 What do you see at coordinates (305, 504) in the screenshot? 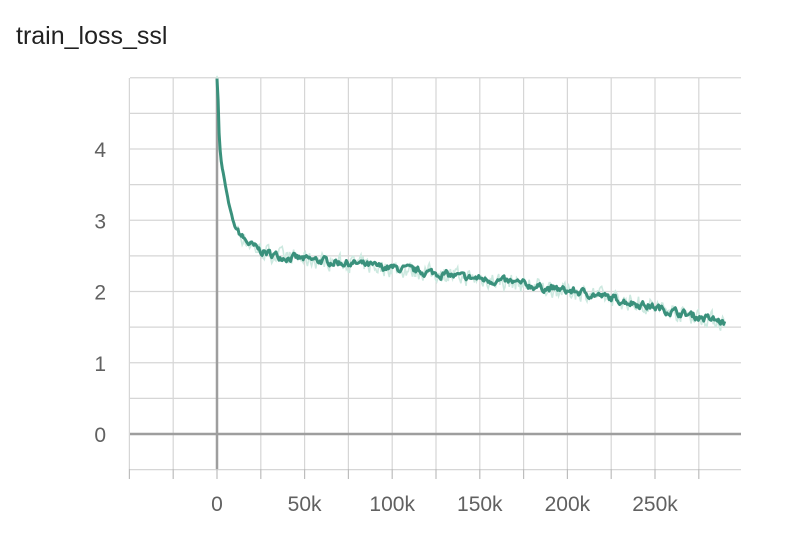
I see `x-tick-label: 50k` at bounding box center [305, 504].